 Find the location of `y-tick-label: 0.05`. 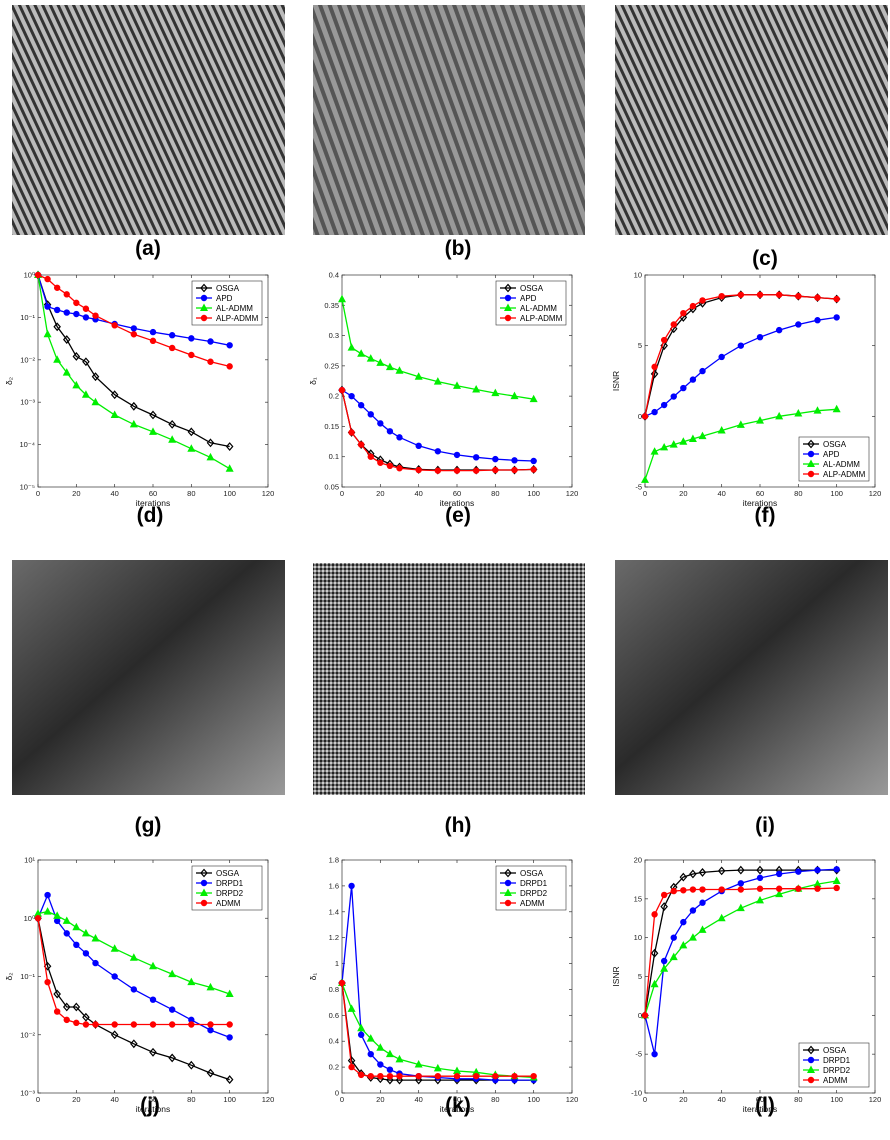

y-tick-label: 0.05 is located at coordinates (331, 487).